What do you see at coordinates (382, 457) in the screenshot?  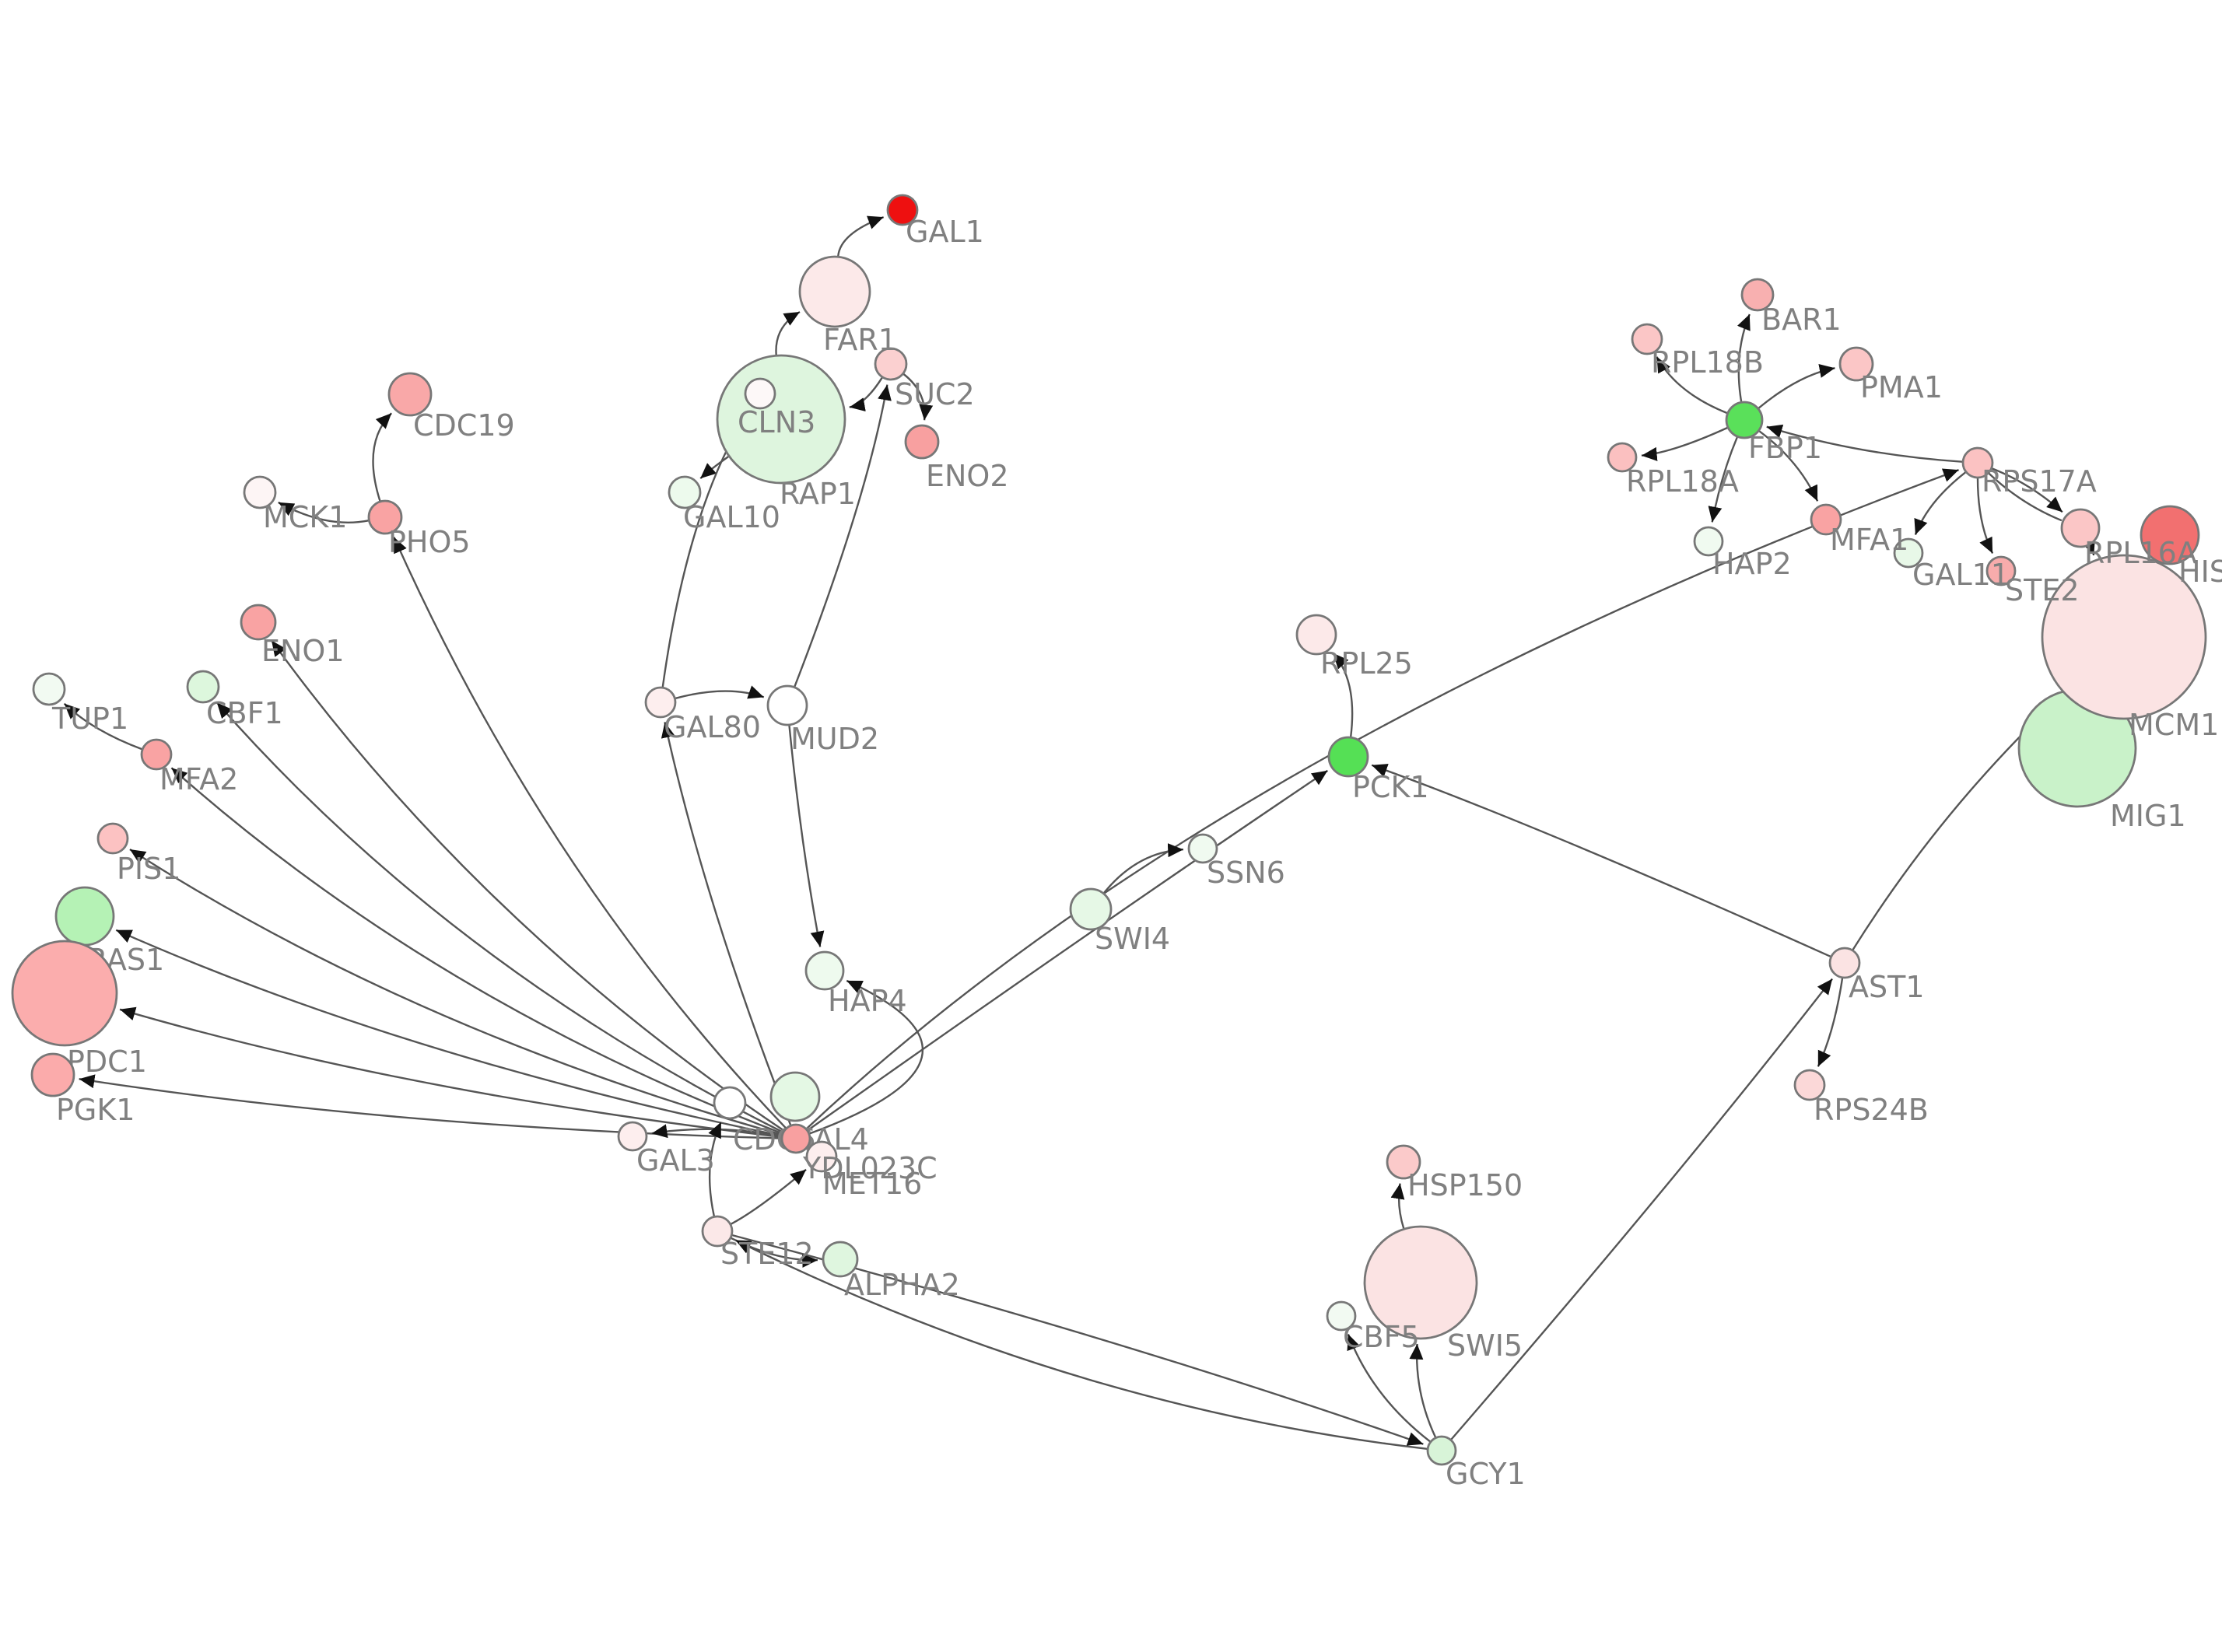 I see `edge-PHO5-CDC19` at bounding box center [382, 457].